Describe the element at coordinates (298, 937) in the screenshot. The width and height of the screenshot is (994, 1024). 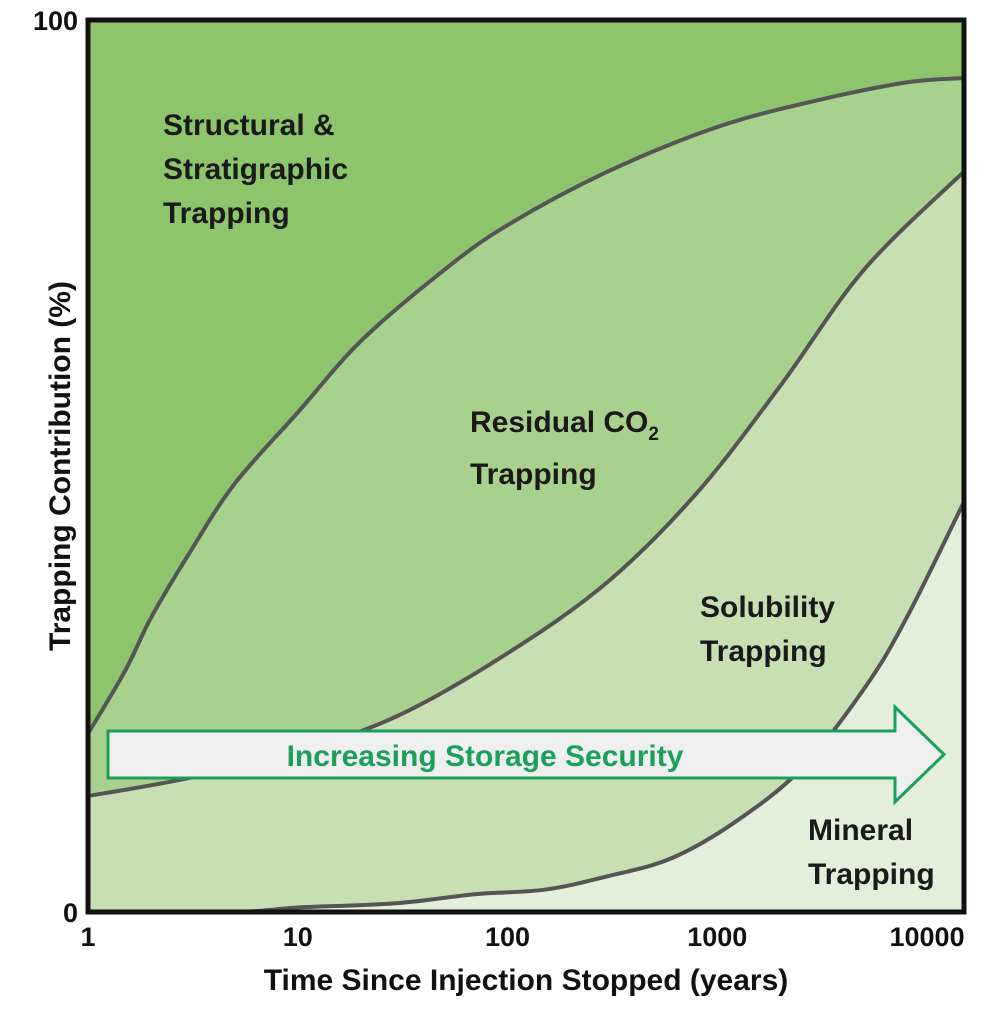
I see `x-tick-10: 10` at that location.